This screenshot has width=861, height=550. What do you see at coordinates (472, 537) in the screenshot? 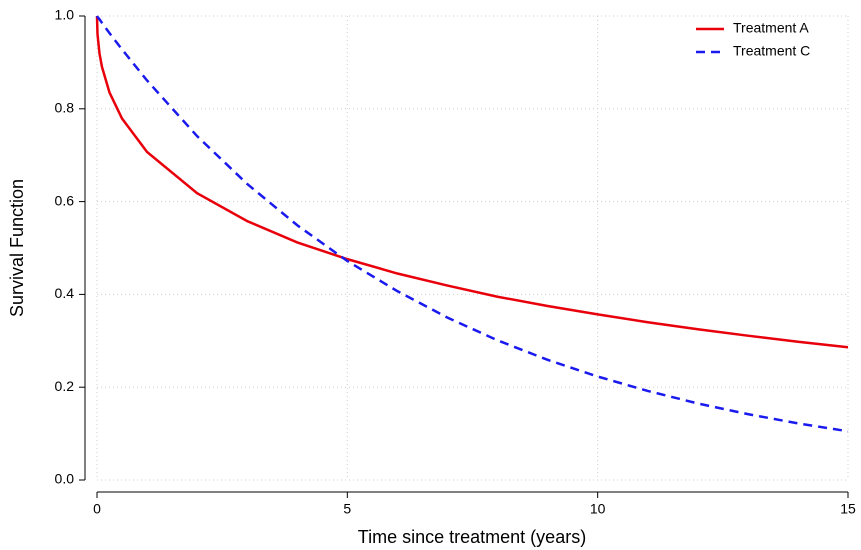
I see `x-axis-title: Time since treatment (years)` at bounding box center [472, 537].